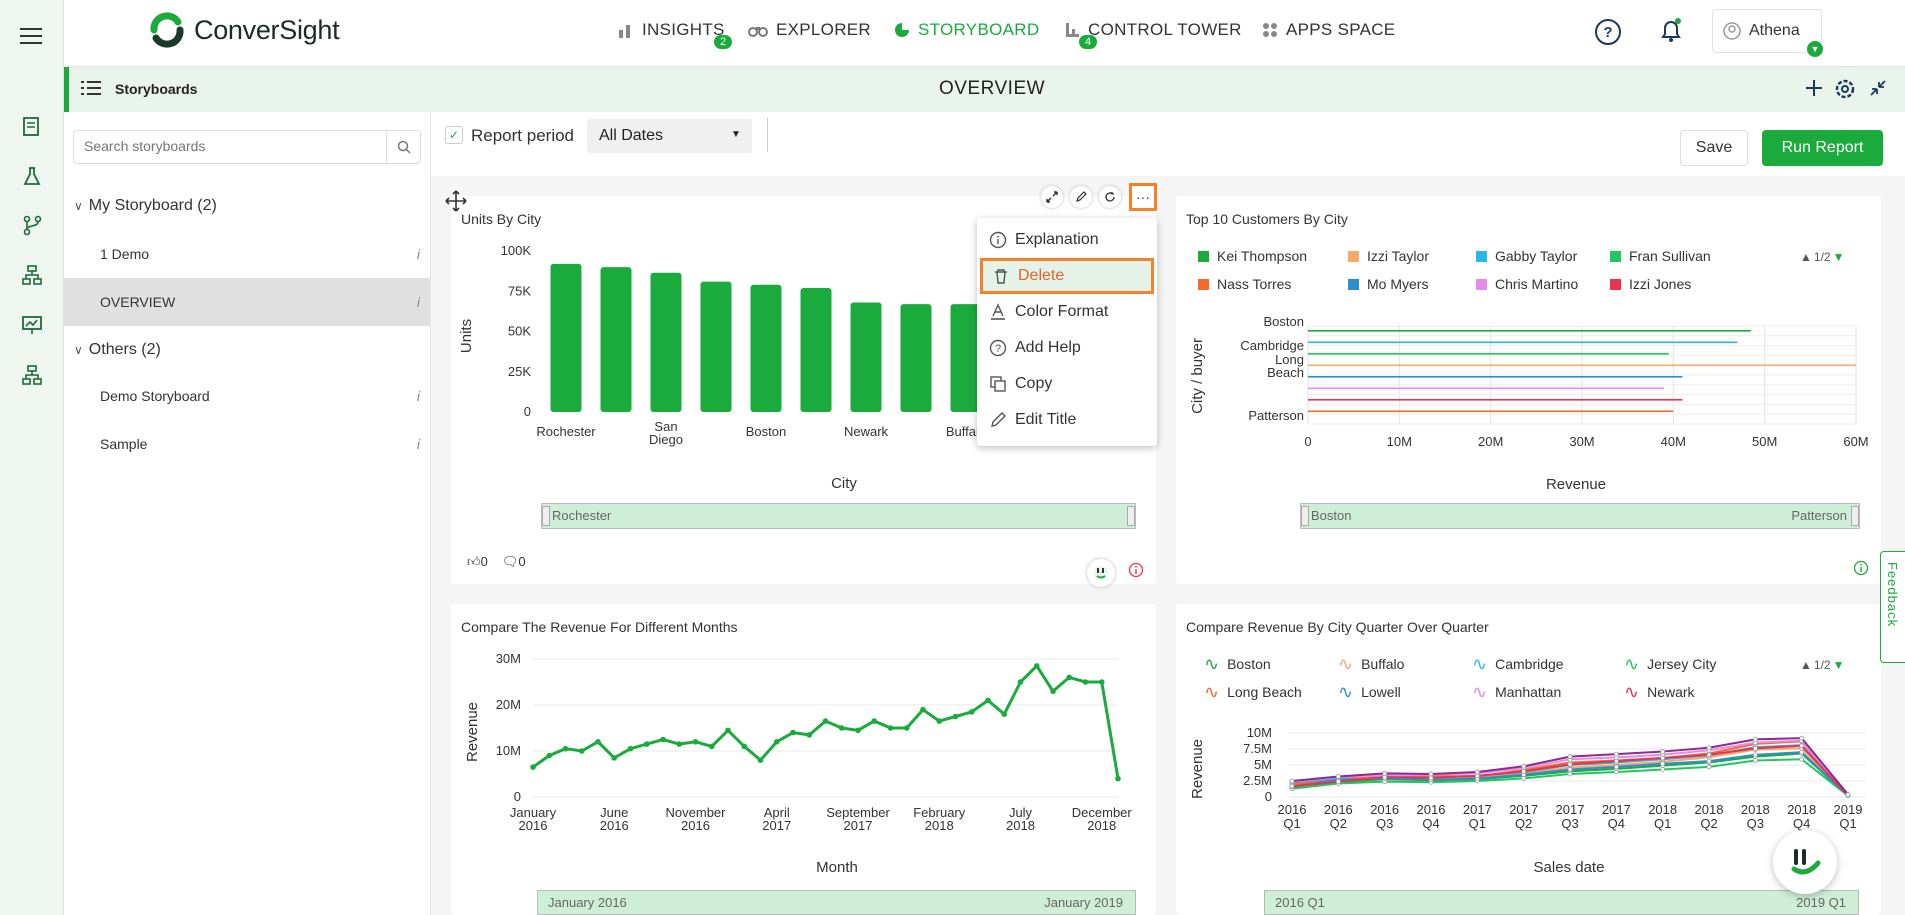  I want to click on legend-item: Izzi Jones, so click(1650, 284).